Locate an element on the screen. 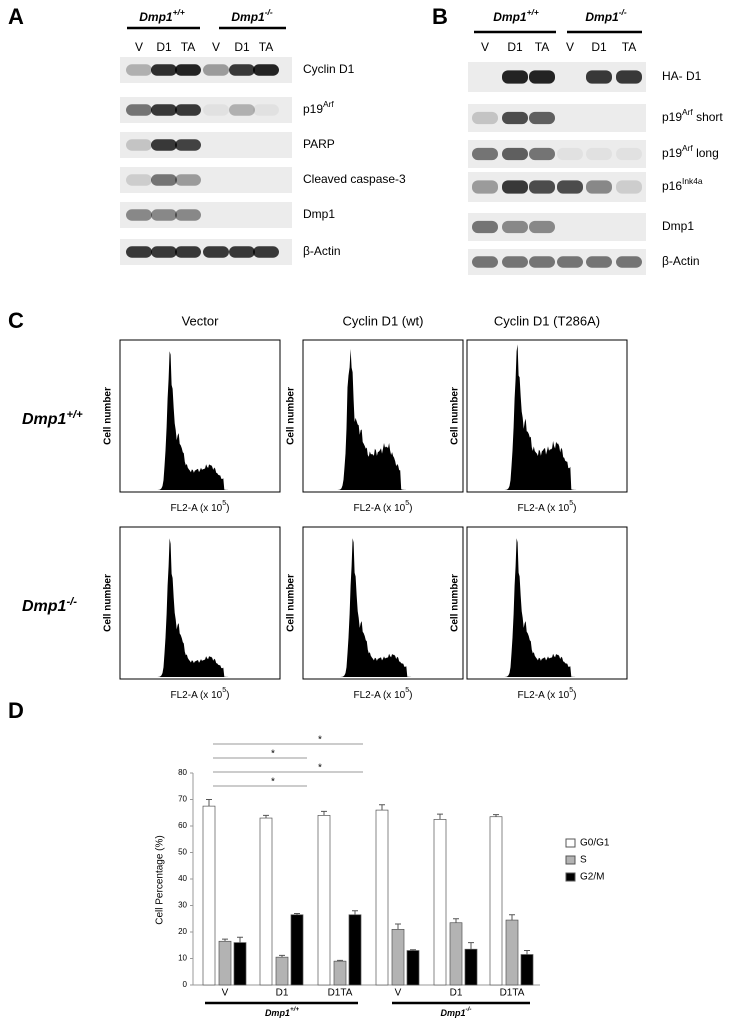 This screenshot has height=1022, width=747. row-label-part: HA- D1 is located at coordinates (682, 76).